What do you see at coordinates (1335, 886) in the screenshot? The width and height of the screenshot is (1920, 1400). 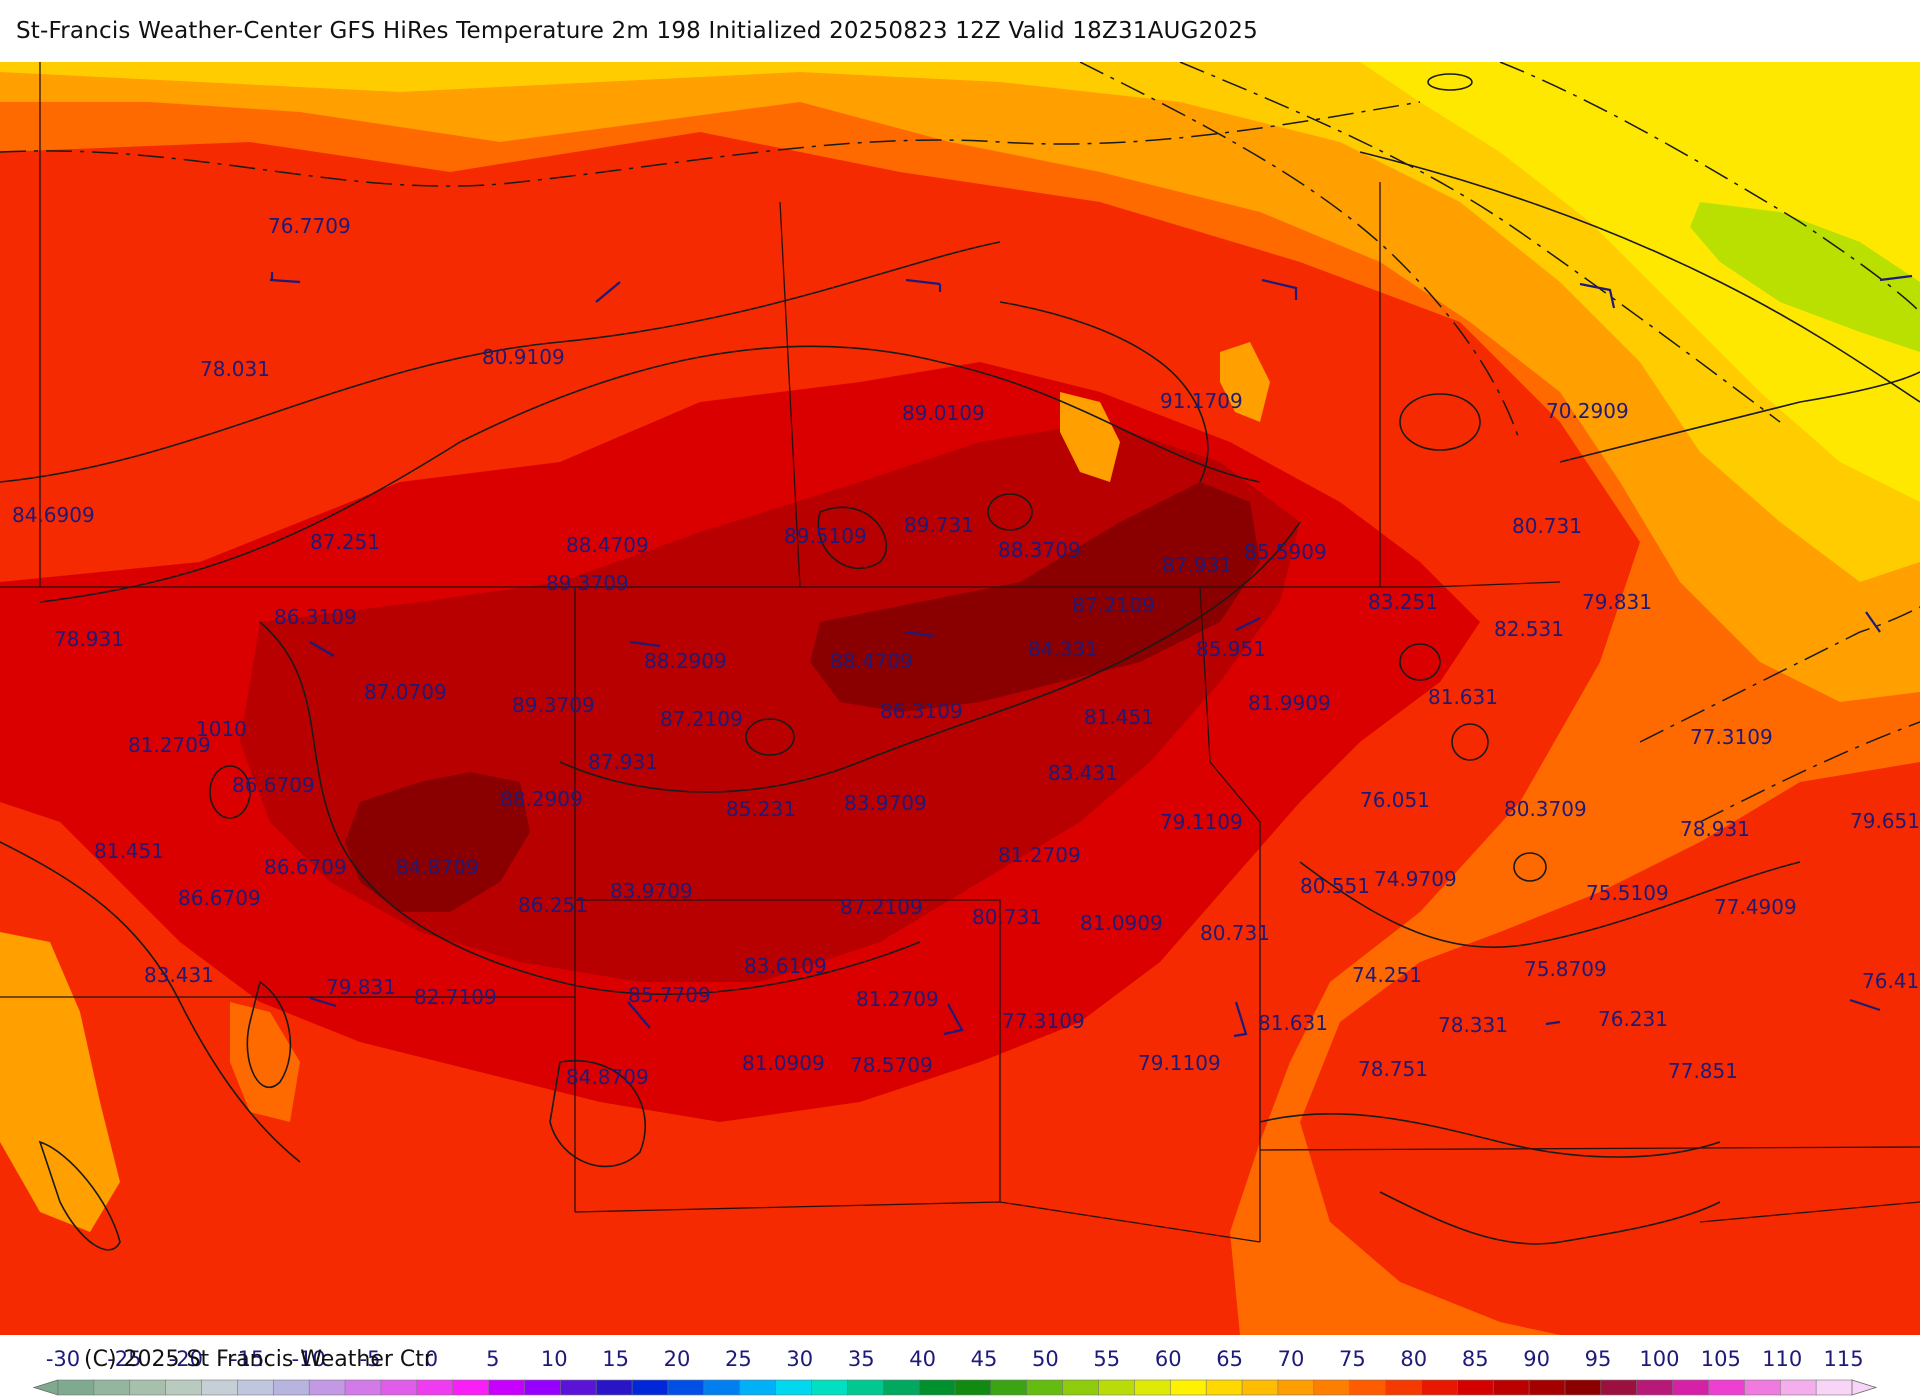 I see `value-label: 80.551` at bounding box center [1335, 886].